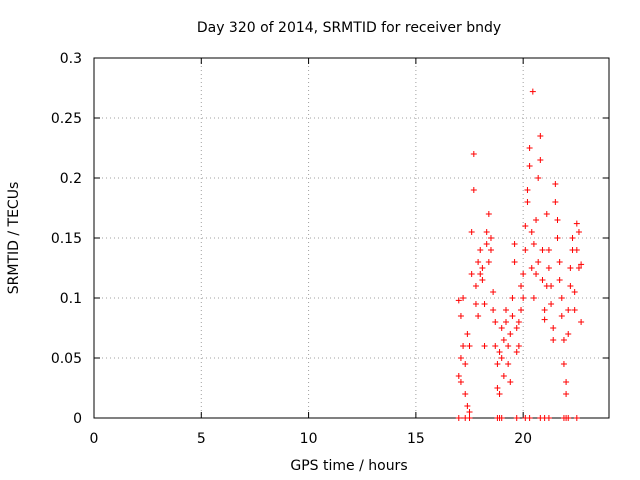 This screenshot has width=640, height=480. What do you see at coordinates (14, 238) in the screenshot?
I see `y-axis-label: SRMTID / TECUs` at bounding box center [14, 238].